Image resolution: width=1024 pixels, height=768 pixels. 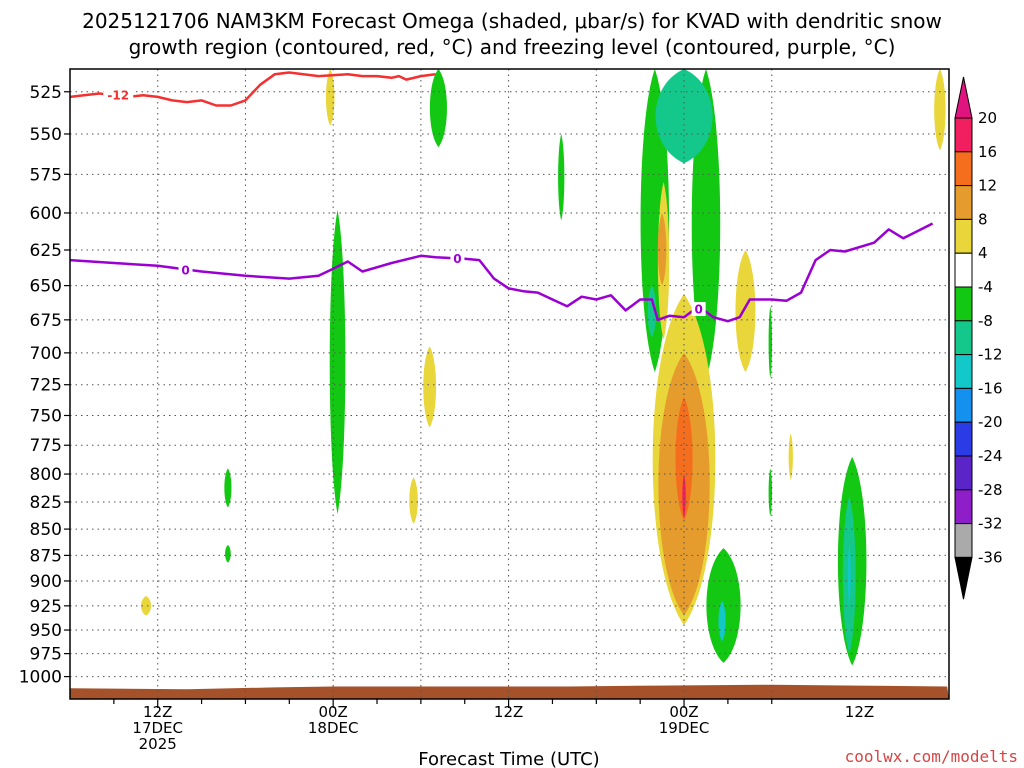 I want to click on freezing-level-label-3-bg, so click(x=698, y=309).